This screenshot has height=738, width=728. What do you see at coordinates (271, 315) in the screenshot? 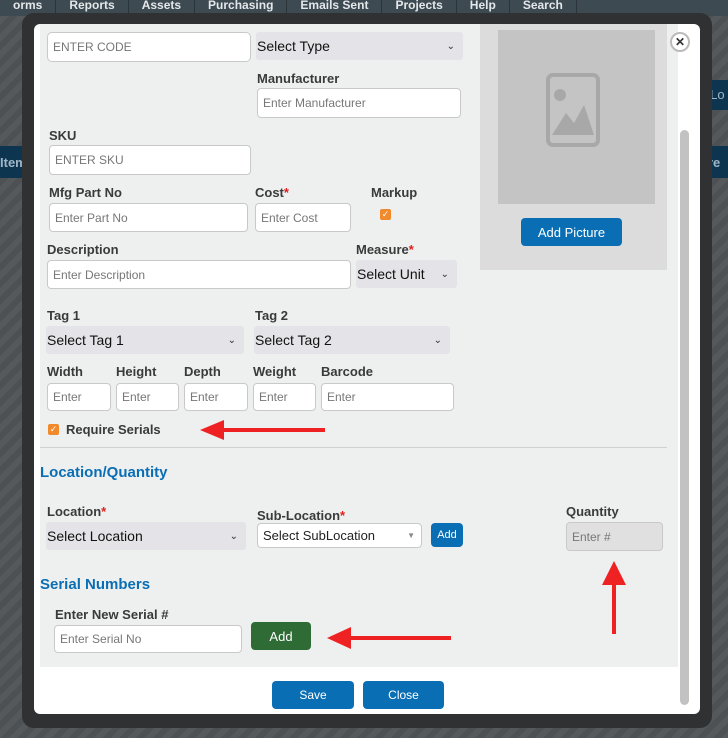
I see `tag2-label: Tag 2` at bounding box center [271, 315].